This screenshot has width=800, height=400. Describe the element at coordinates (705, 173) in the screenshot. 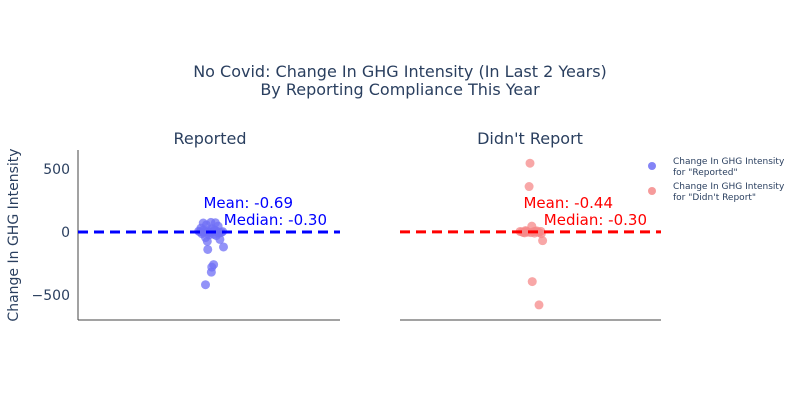

I see `legend-label-0-line2: for "Reported"` at that location.